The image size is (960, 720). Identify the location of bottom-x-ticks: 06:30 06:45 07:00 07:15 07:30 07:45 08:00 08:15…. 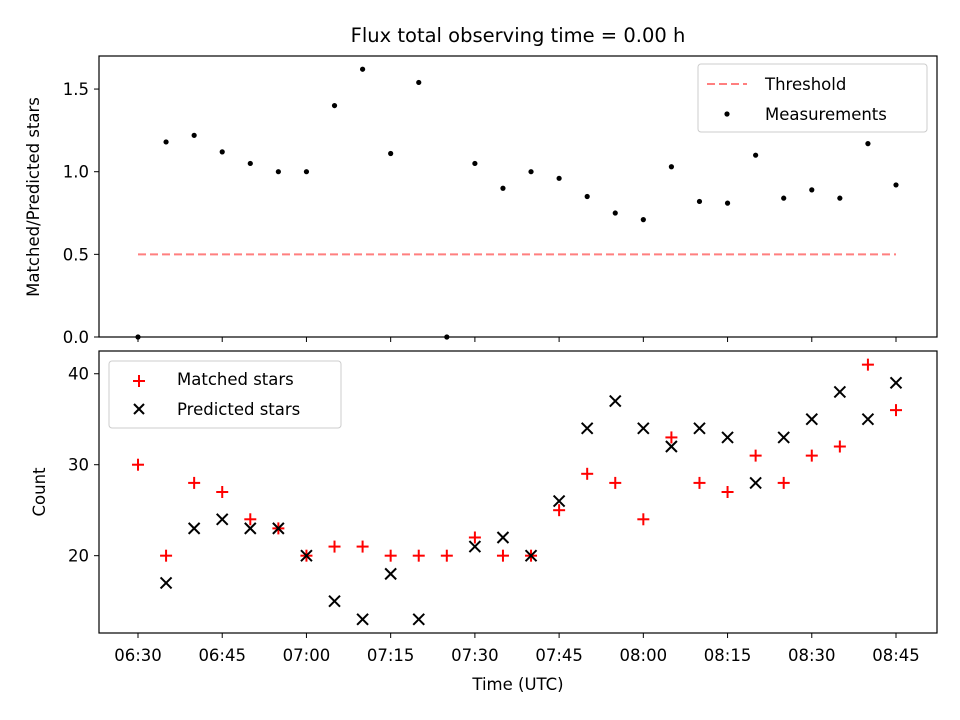
(517, 649).